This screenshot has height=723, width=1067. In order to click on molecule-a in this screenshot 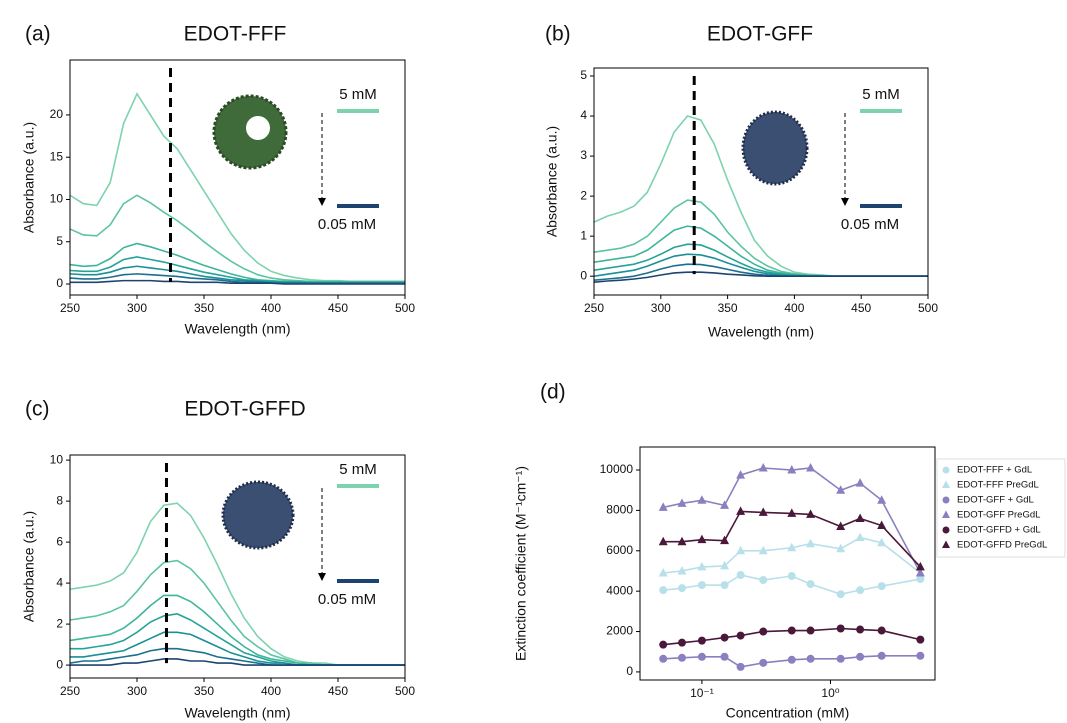, I will do `click(250, 132)`.